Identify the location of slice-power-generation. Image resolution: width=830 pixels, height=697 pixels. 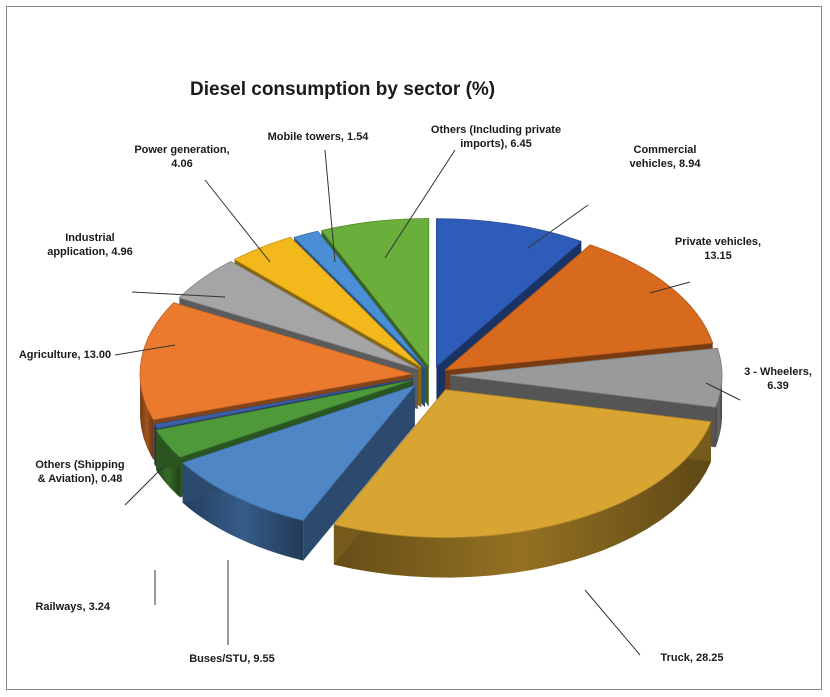
(327, 302).